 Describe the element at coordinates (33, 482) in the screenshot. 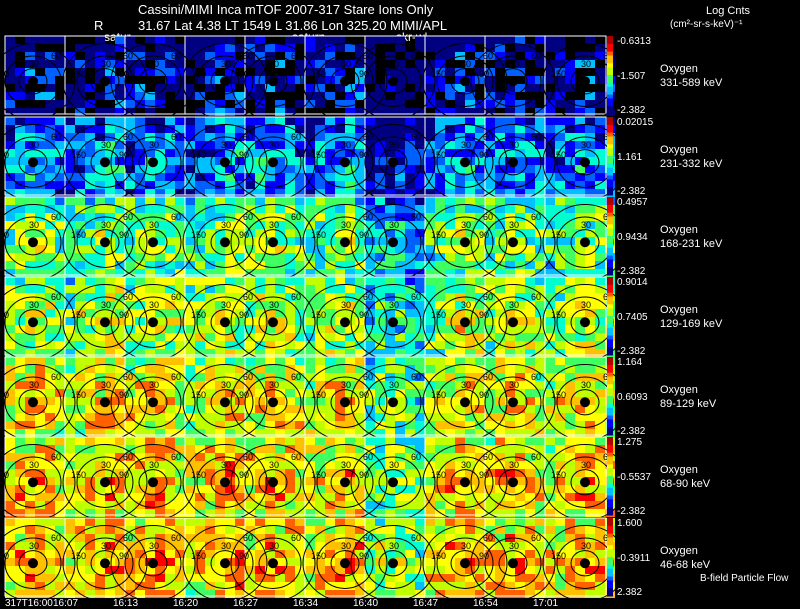

I see `contour-line` at that location.